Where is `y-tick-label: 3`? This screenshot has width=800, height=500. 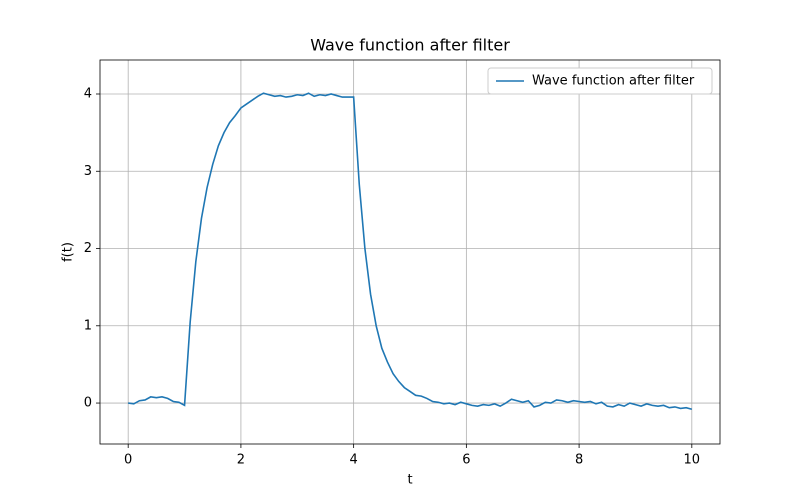 y-tick-label: 3 is located at coordinates (88, 171).